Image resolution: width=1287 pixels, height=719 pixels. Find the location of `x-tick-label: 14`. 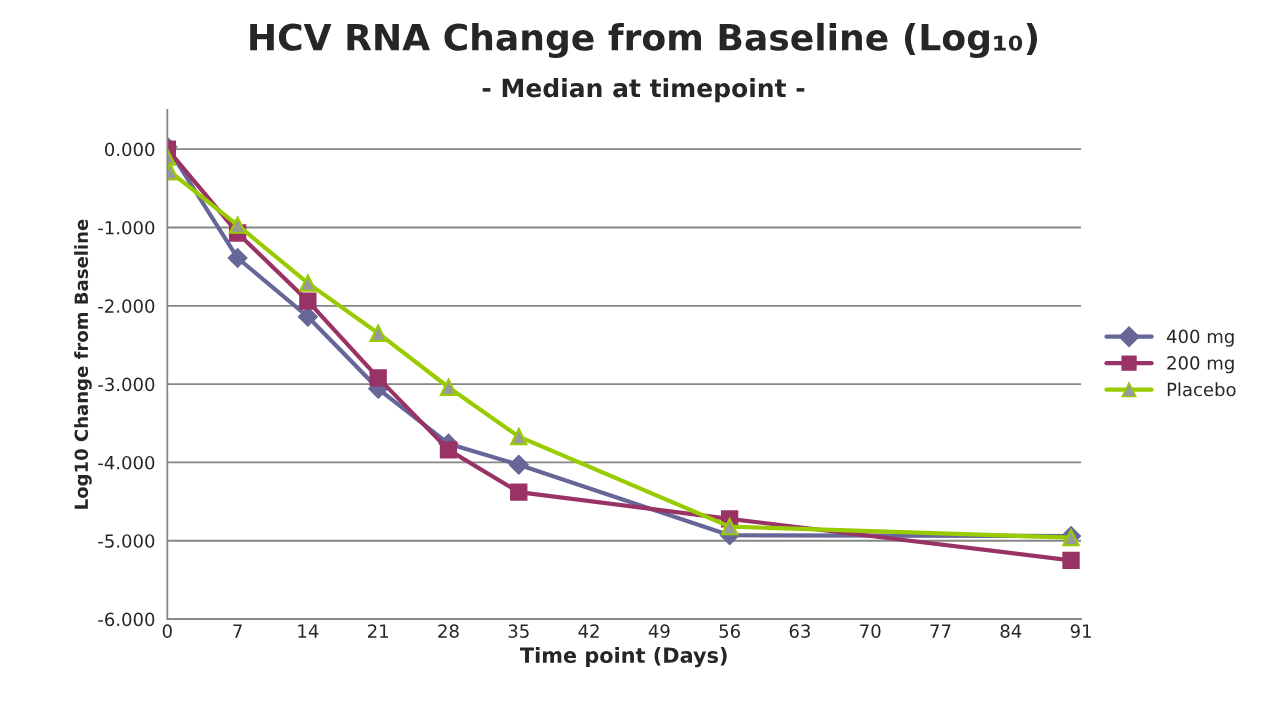

x-tick-label: 14 is located at coordinates (308, 631).